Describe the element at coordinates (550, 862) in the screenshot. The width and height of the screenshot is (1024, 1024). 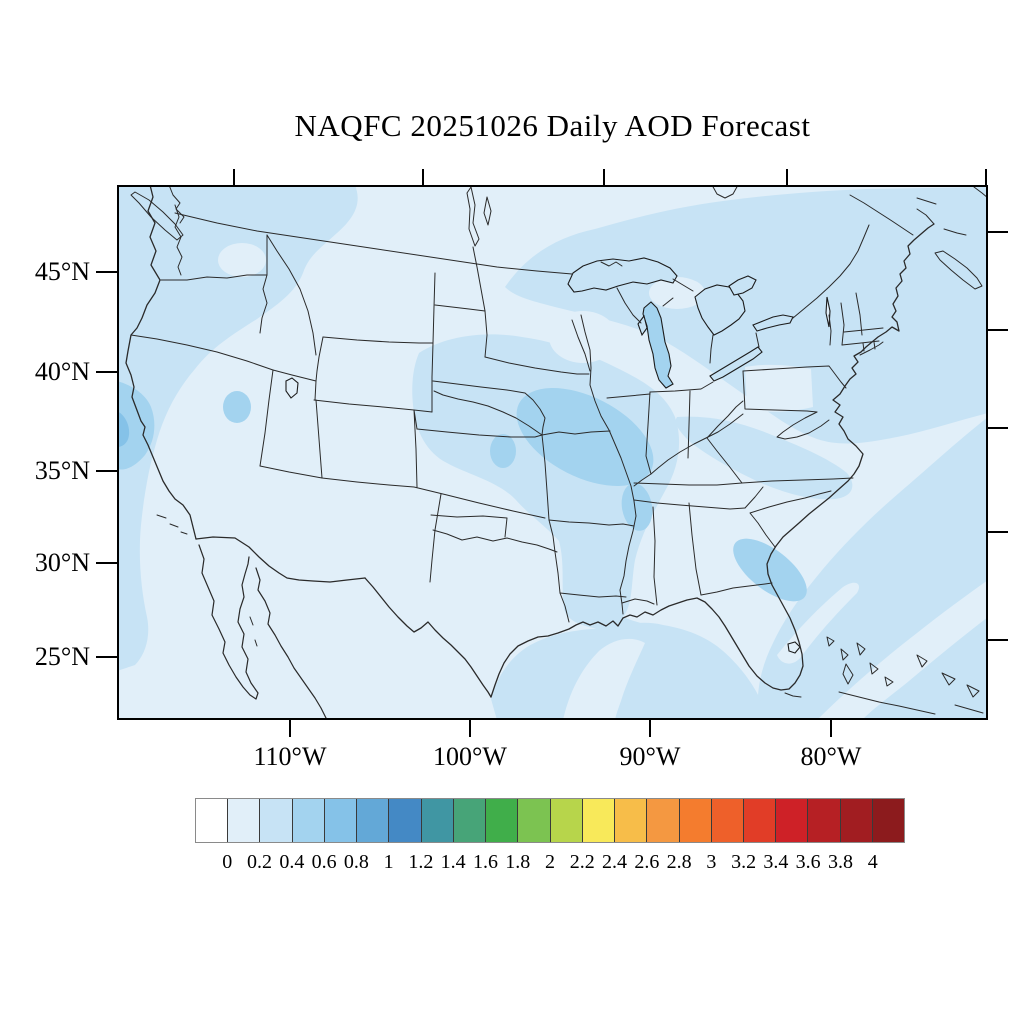
I see `colorbar-tick-label: 2` at that location.